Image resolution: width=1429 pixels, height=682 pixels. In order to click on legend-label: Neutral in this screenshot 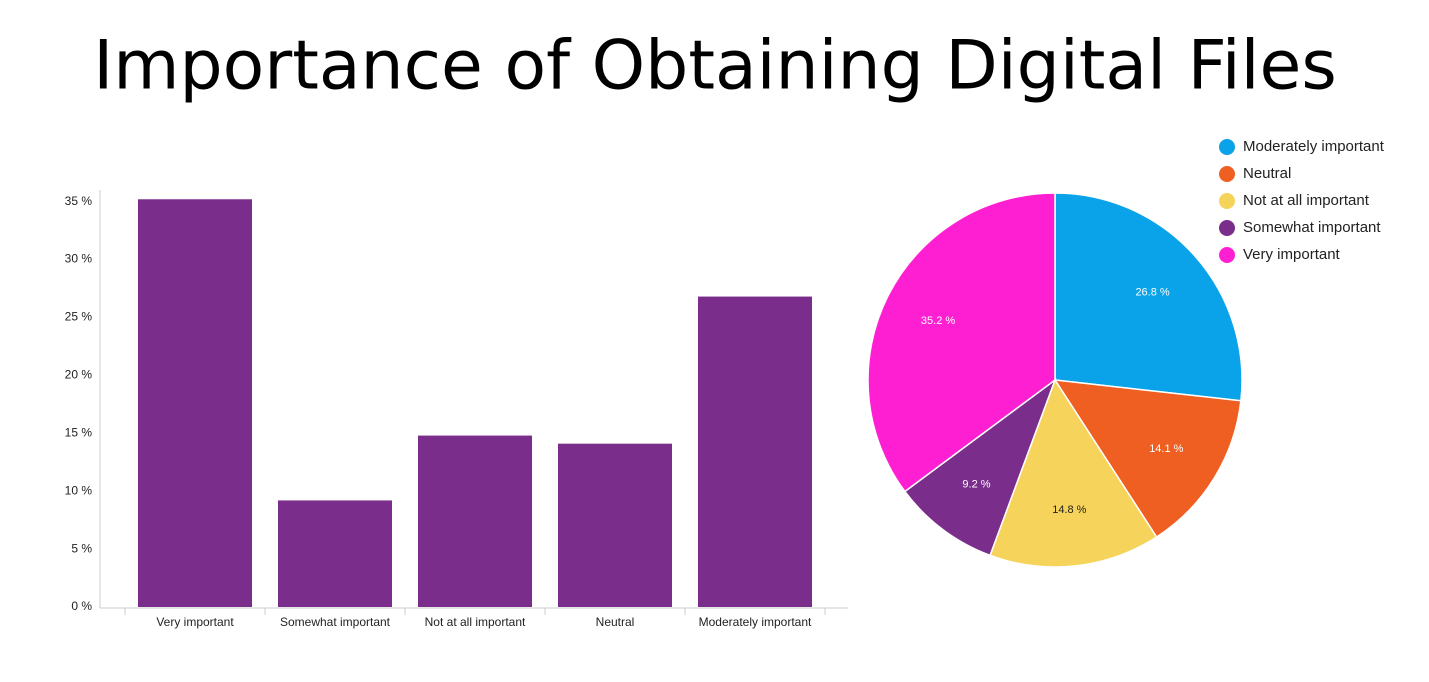, I will do `click(1267, 173)`.